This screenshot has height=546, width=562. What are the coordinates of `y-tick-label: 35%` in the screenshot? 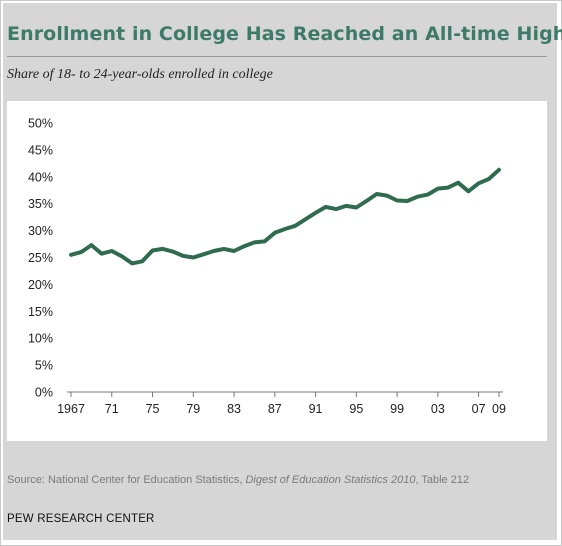 It's located at (40, 204).